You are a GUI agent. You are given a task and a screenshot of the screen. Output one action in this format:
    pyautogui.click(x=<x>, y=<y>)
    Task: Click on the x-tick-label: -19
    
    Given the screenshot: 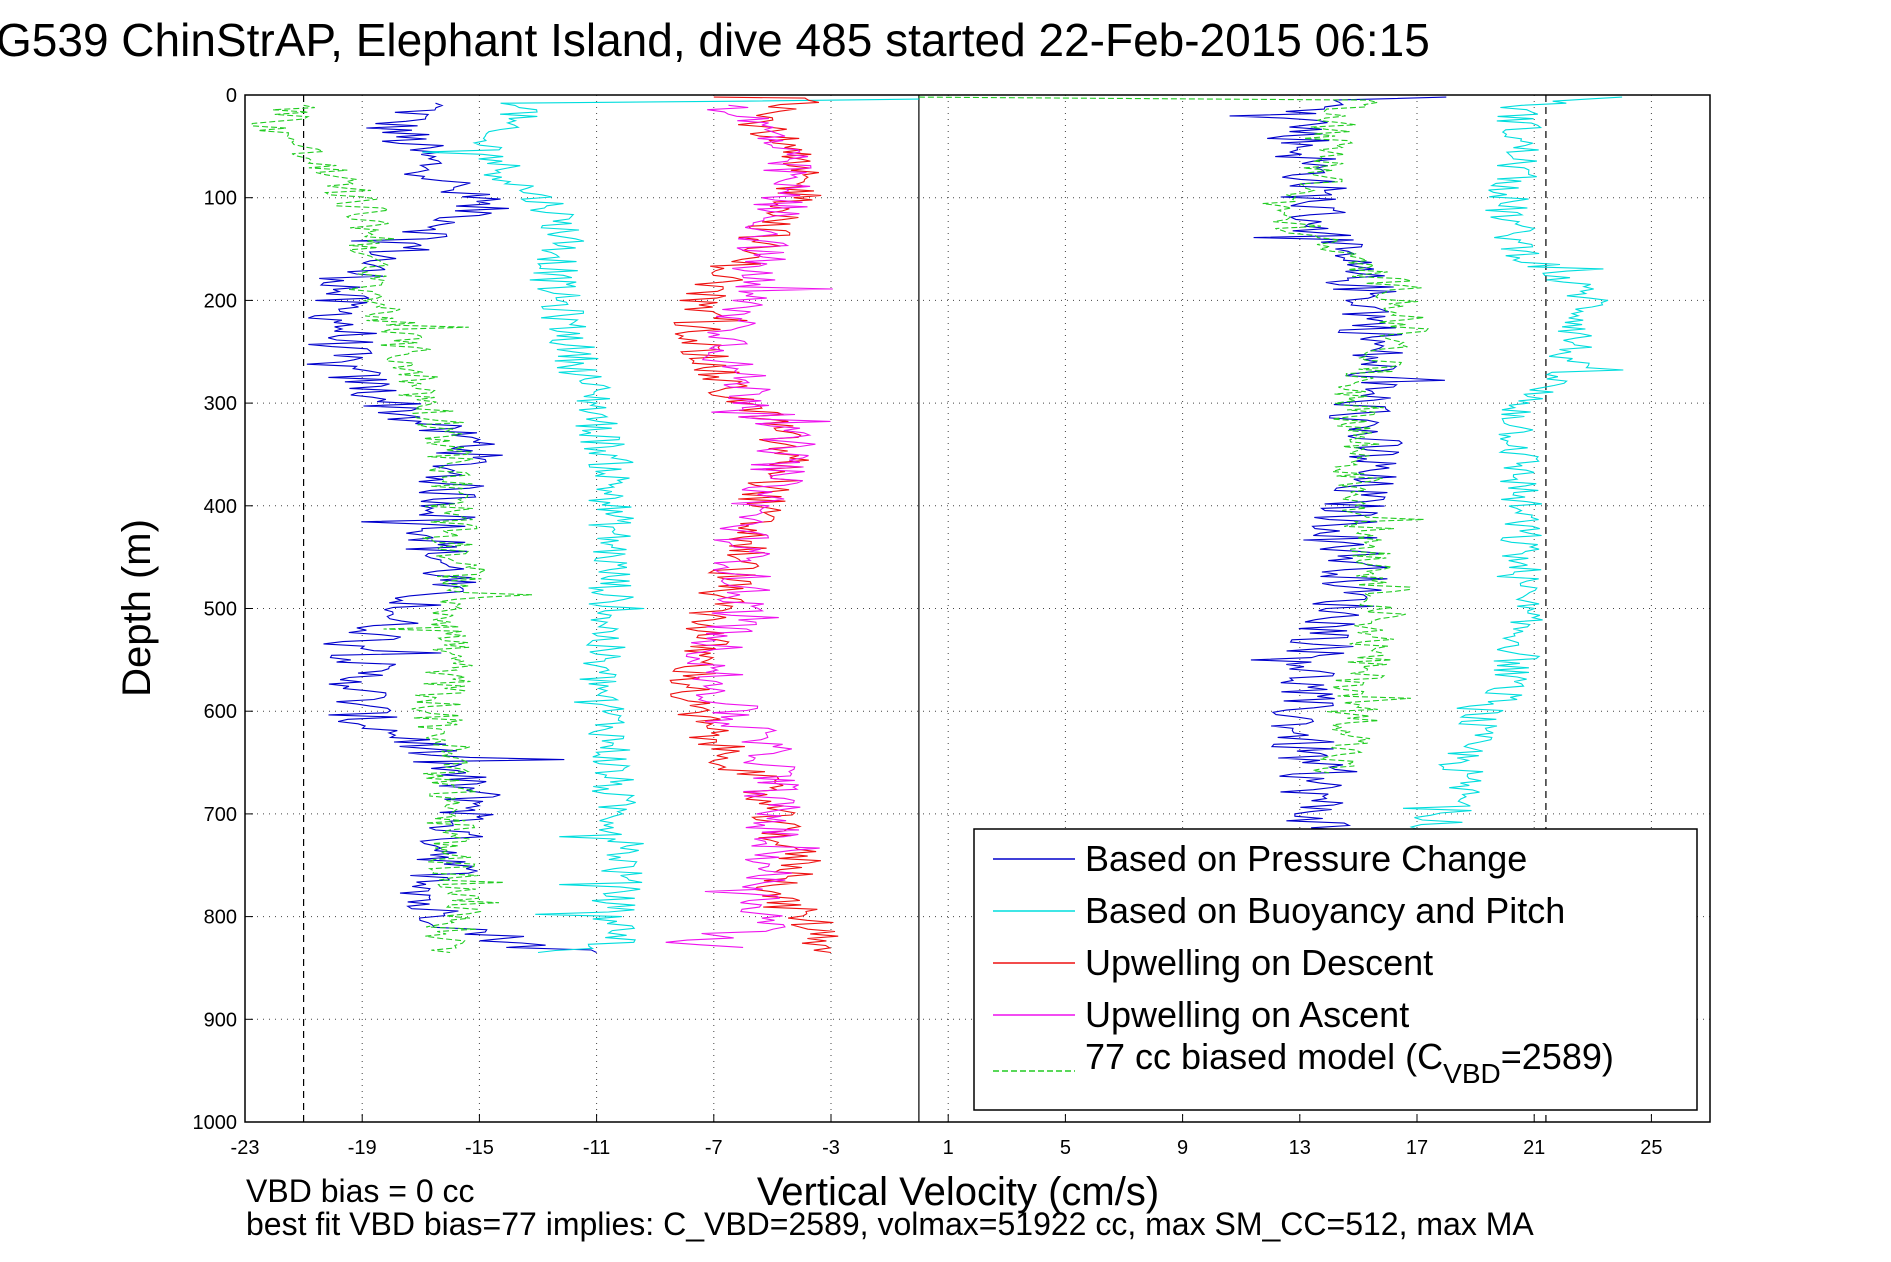 What is the action you would take?
    pyautogui.click(x=362, y=1148)
    